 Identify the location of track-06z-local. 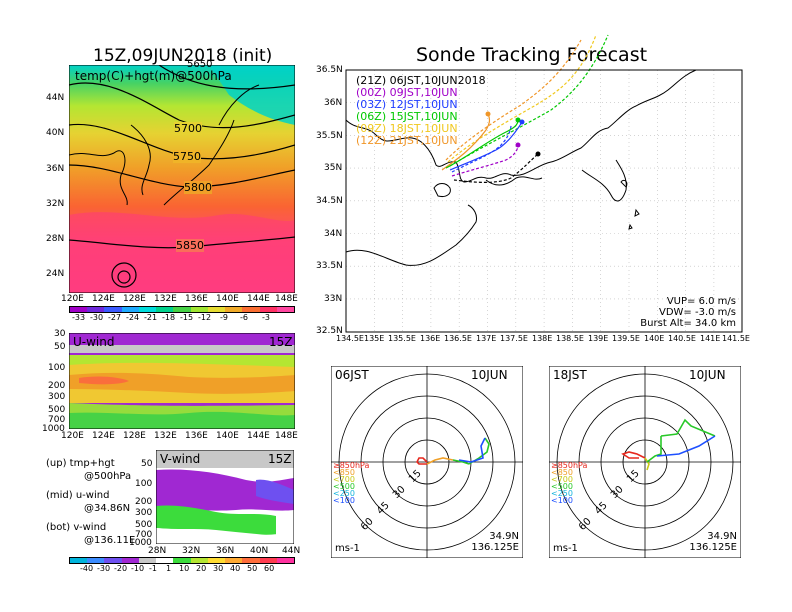
(482, 144).